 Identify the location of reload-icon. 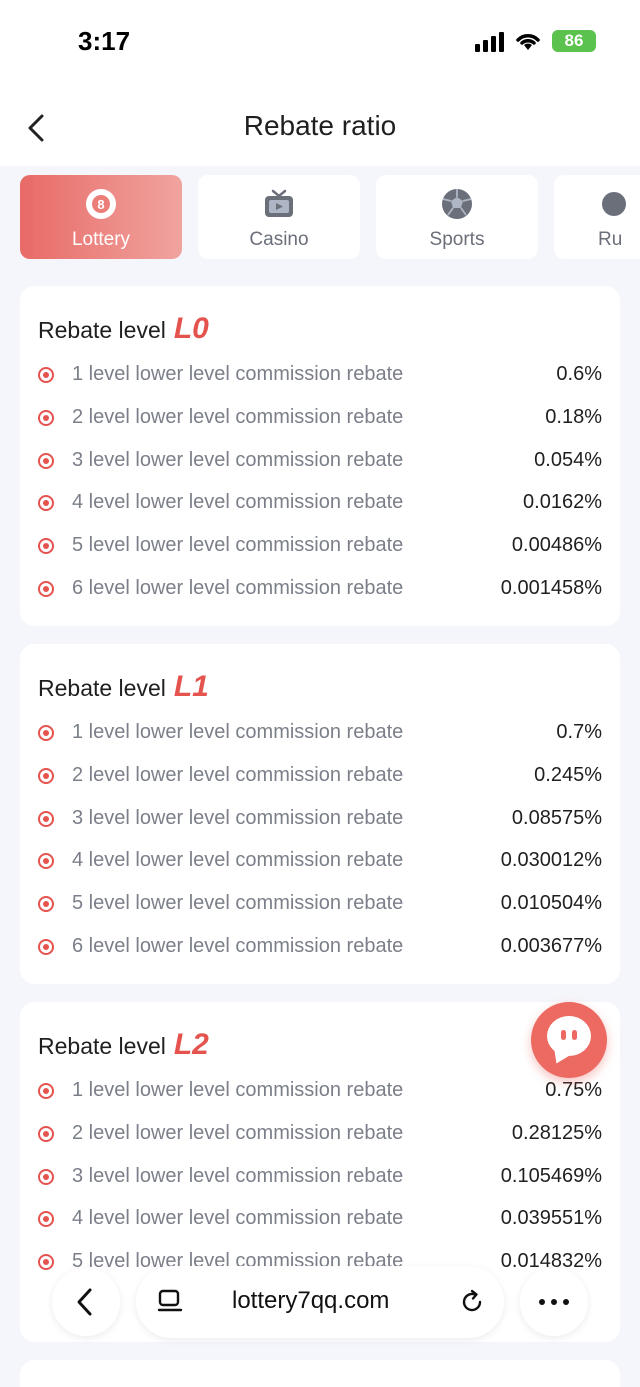
(472, 1302).